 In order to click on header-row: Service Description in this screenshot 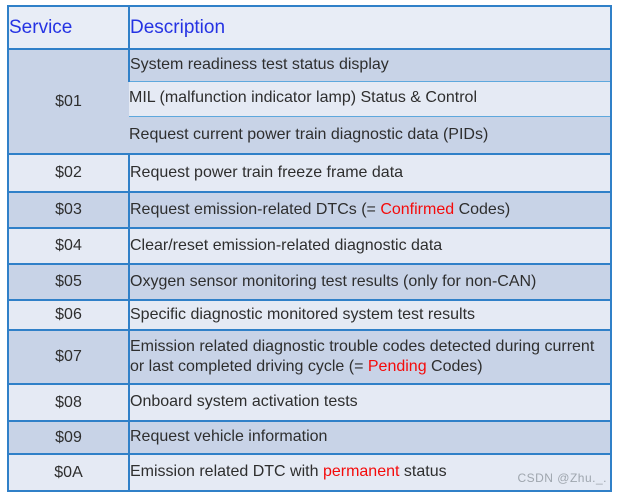, I will do `click(309, 27)`.